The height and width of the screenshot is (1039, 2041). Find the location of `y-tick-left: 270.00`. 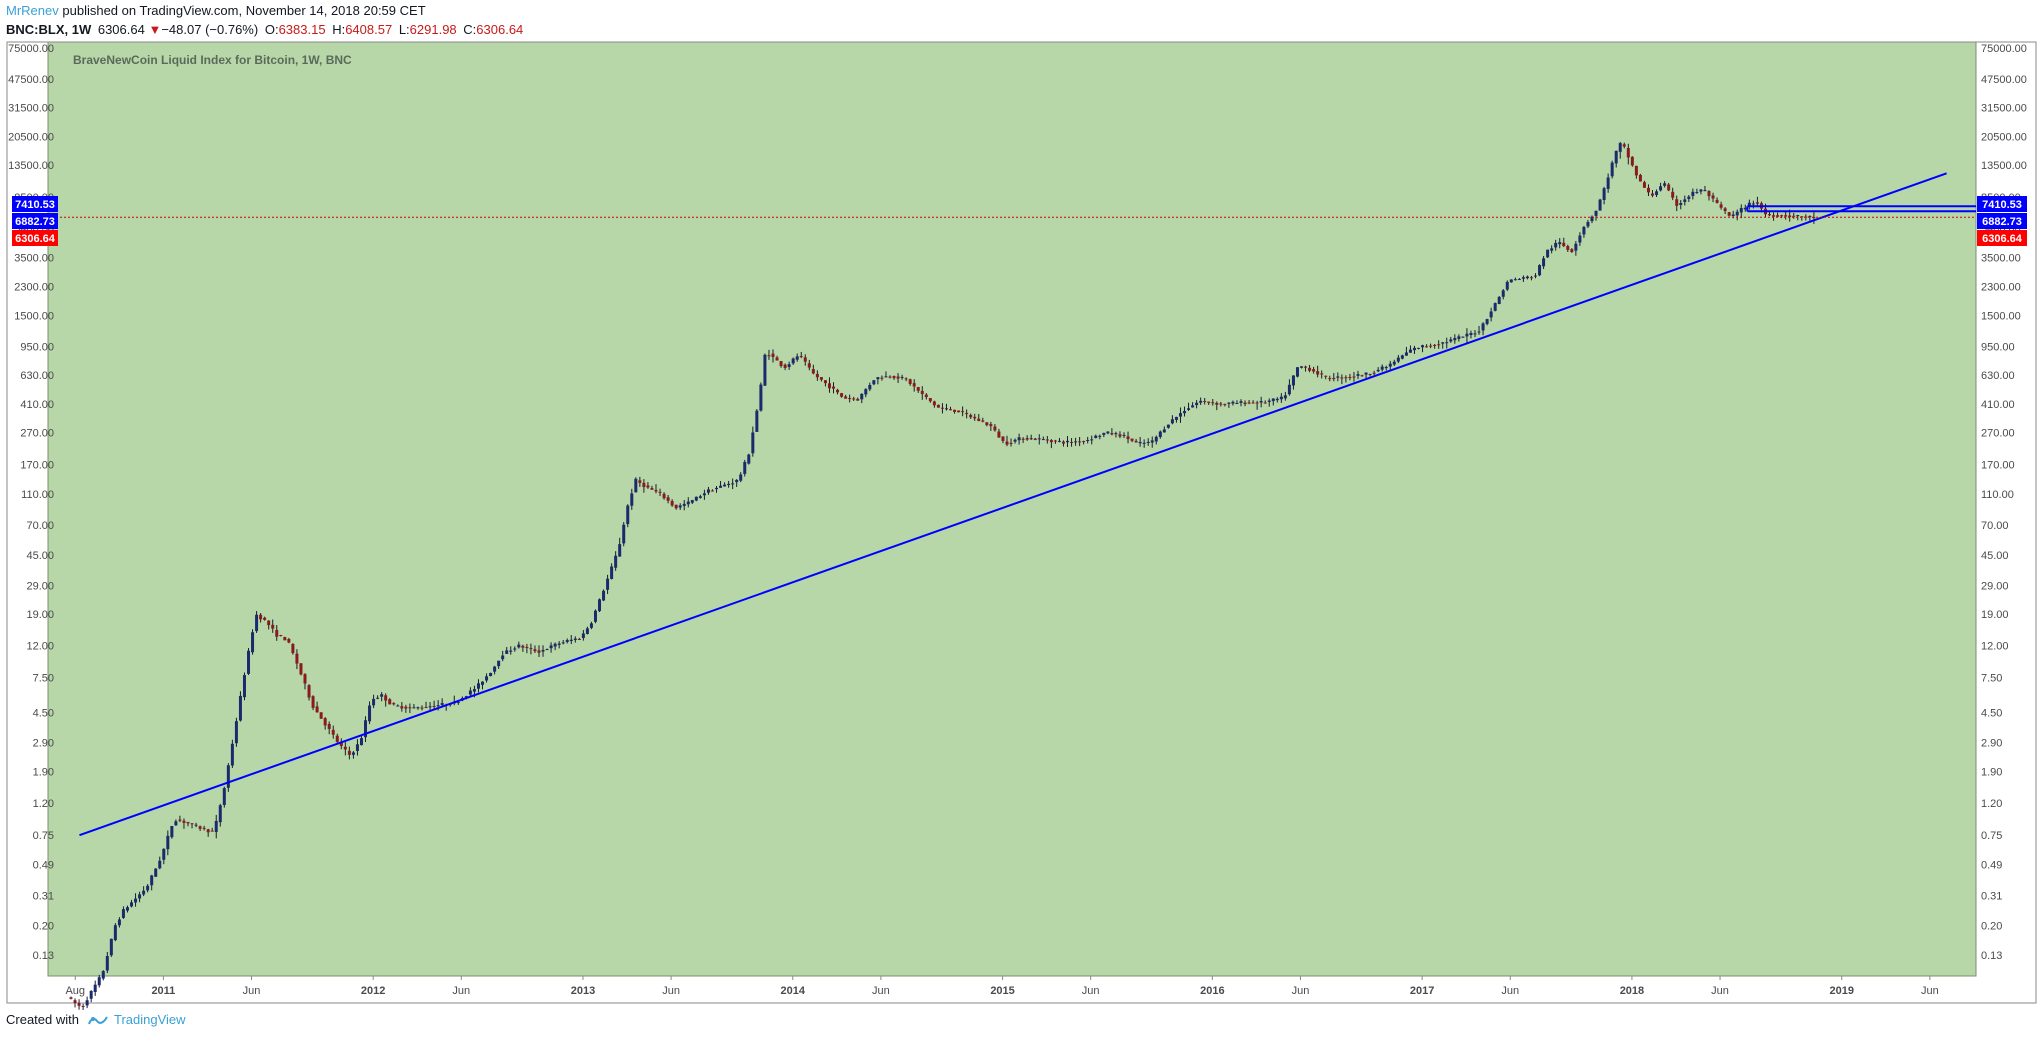

y-tick-left: 270.00 is located at coordinates (37, 434).